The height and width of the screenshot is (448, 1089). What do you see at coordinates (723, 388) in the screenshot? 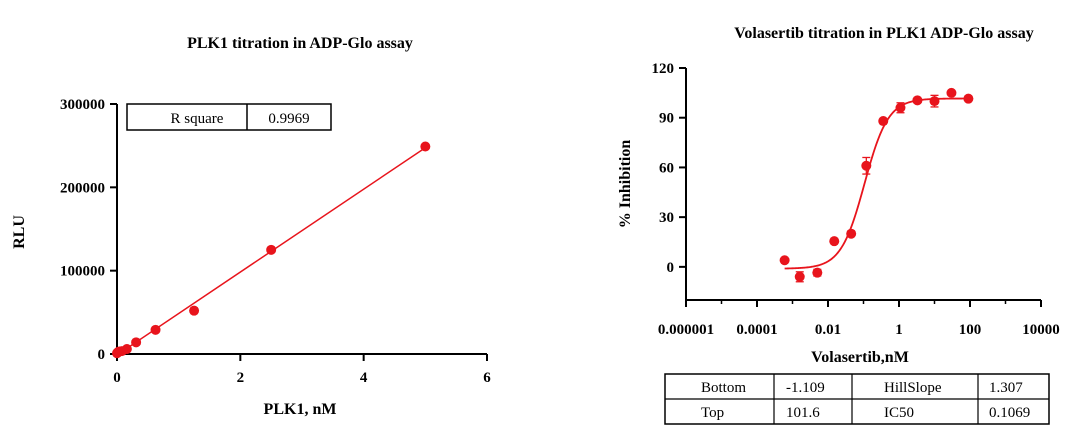
I see `chart2-stats-label-bottom: Bottom` at bounding box center [723, 388].